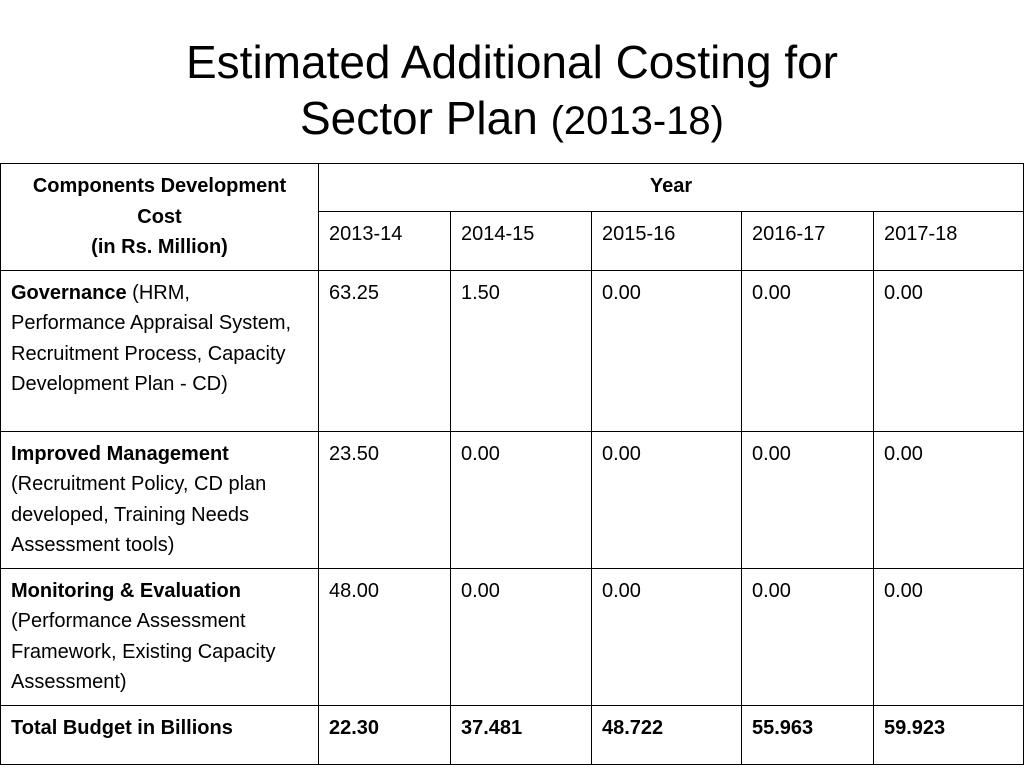 This screenshot has height=768, width=1024. What do you see at coordinates (807, 734) in the screenshot?
I see `total-value-cell: 55.963` at bounding box center [807, 734].